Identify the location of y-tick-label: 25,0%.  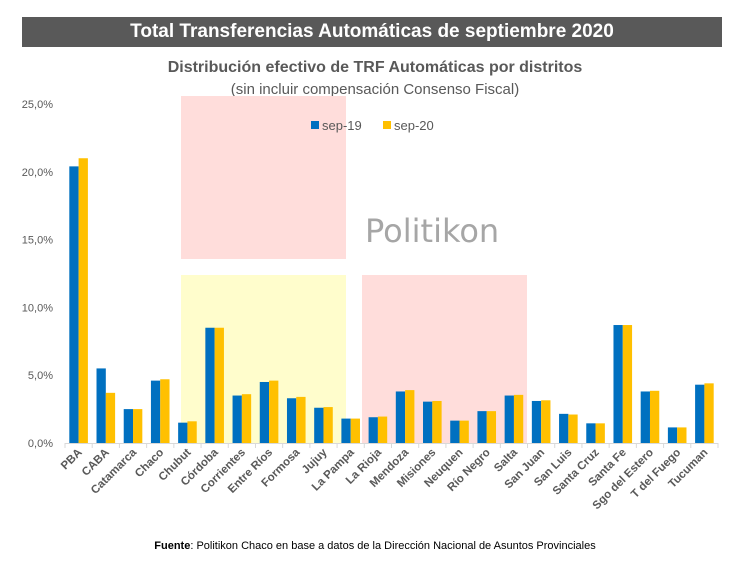
(37, 105).